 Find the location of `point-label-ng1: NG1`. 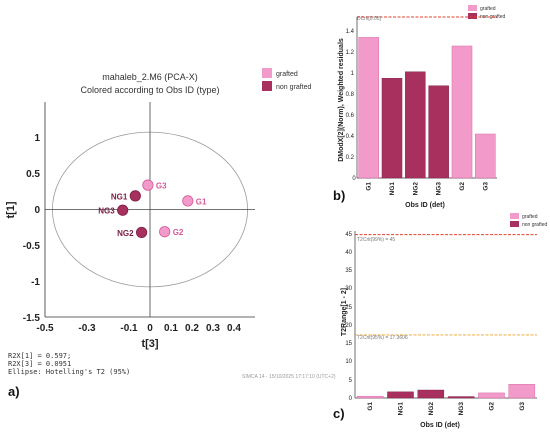

point-label-ng1: NG1 is located at coordinates (119, 196).